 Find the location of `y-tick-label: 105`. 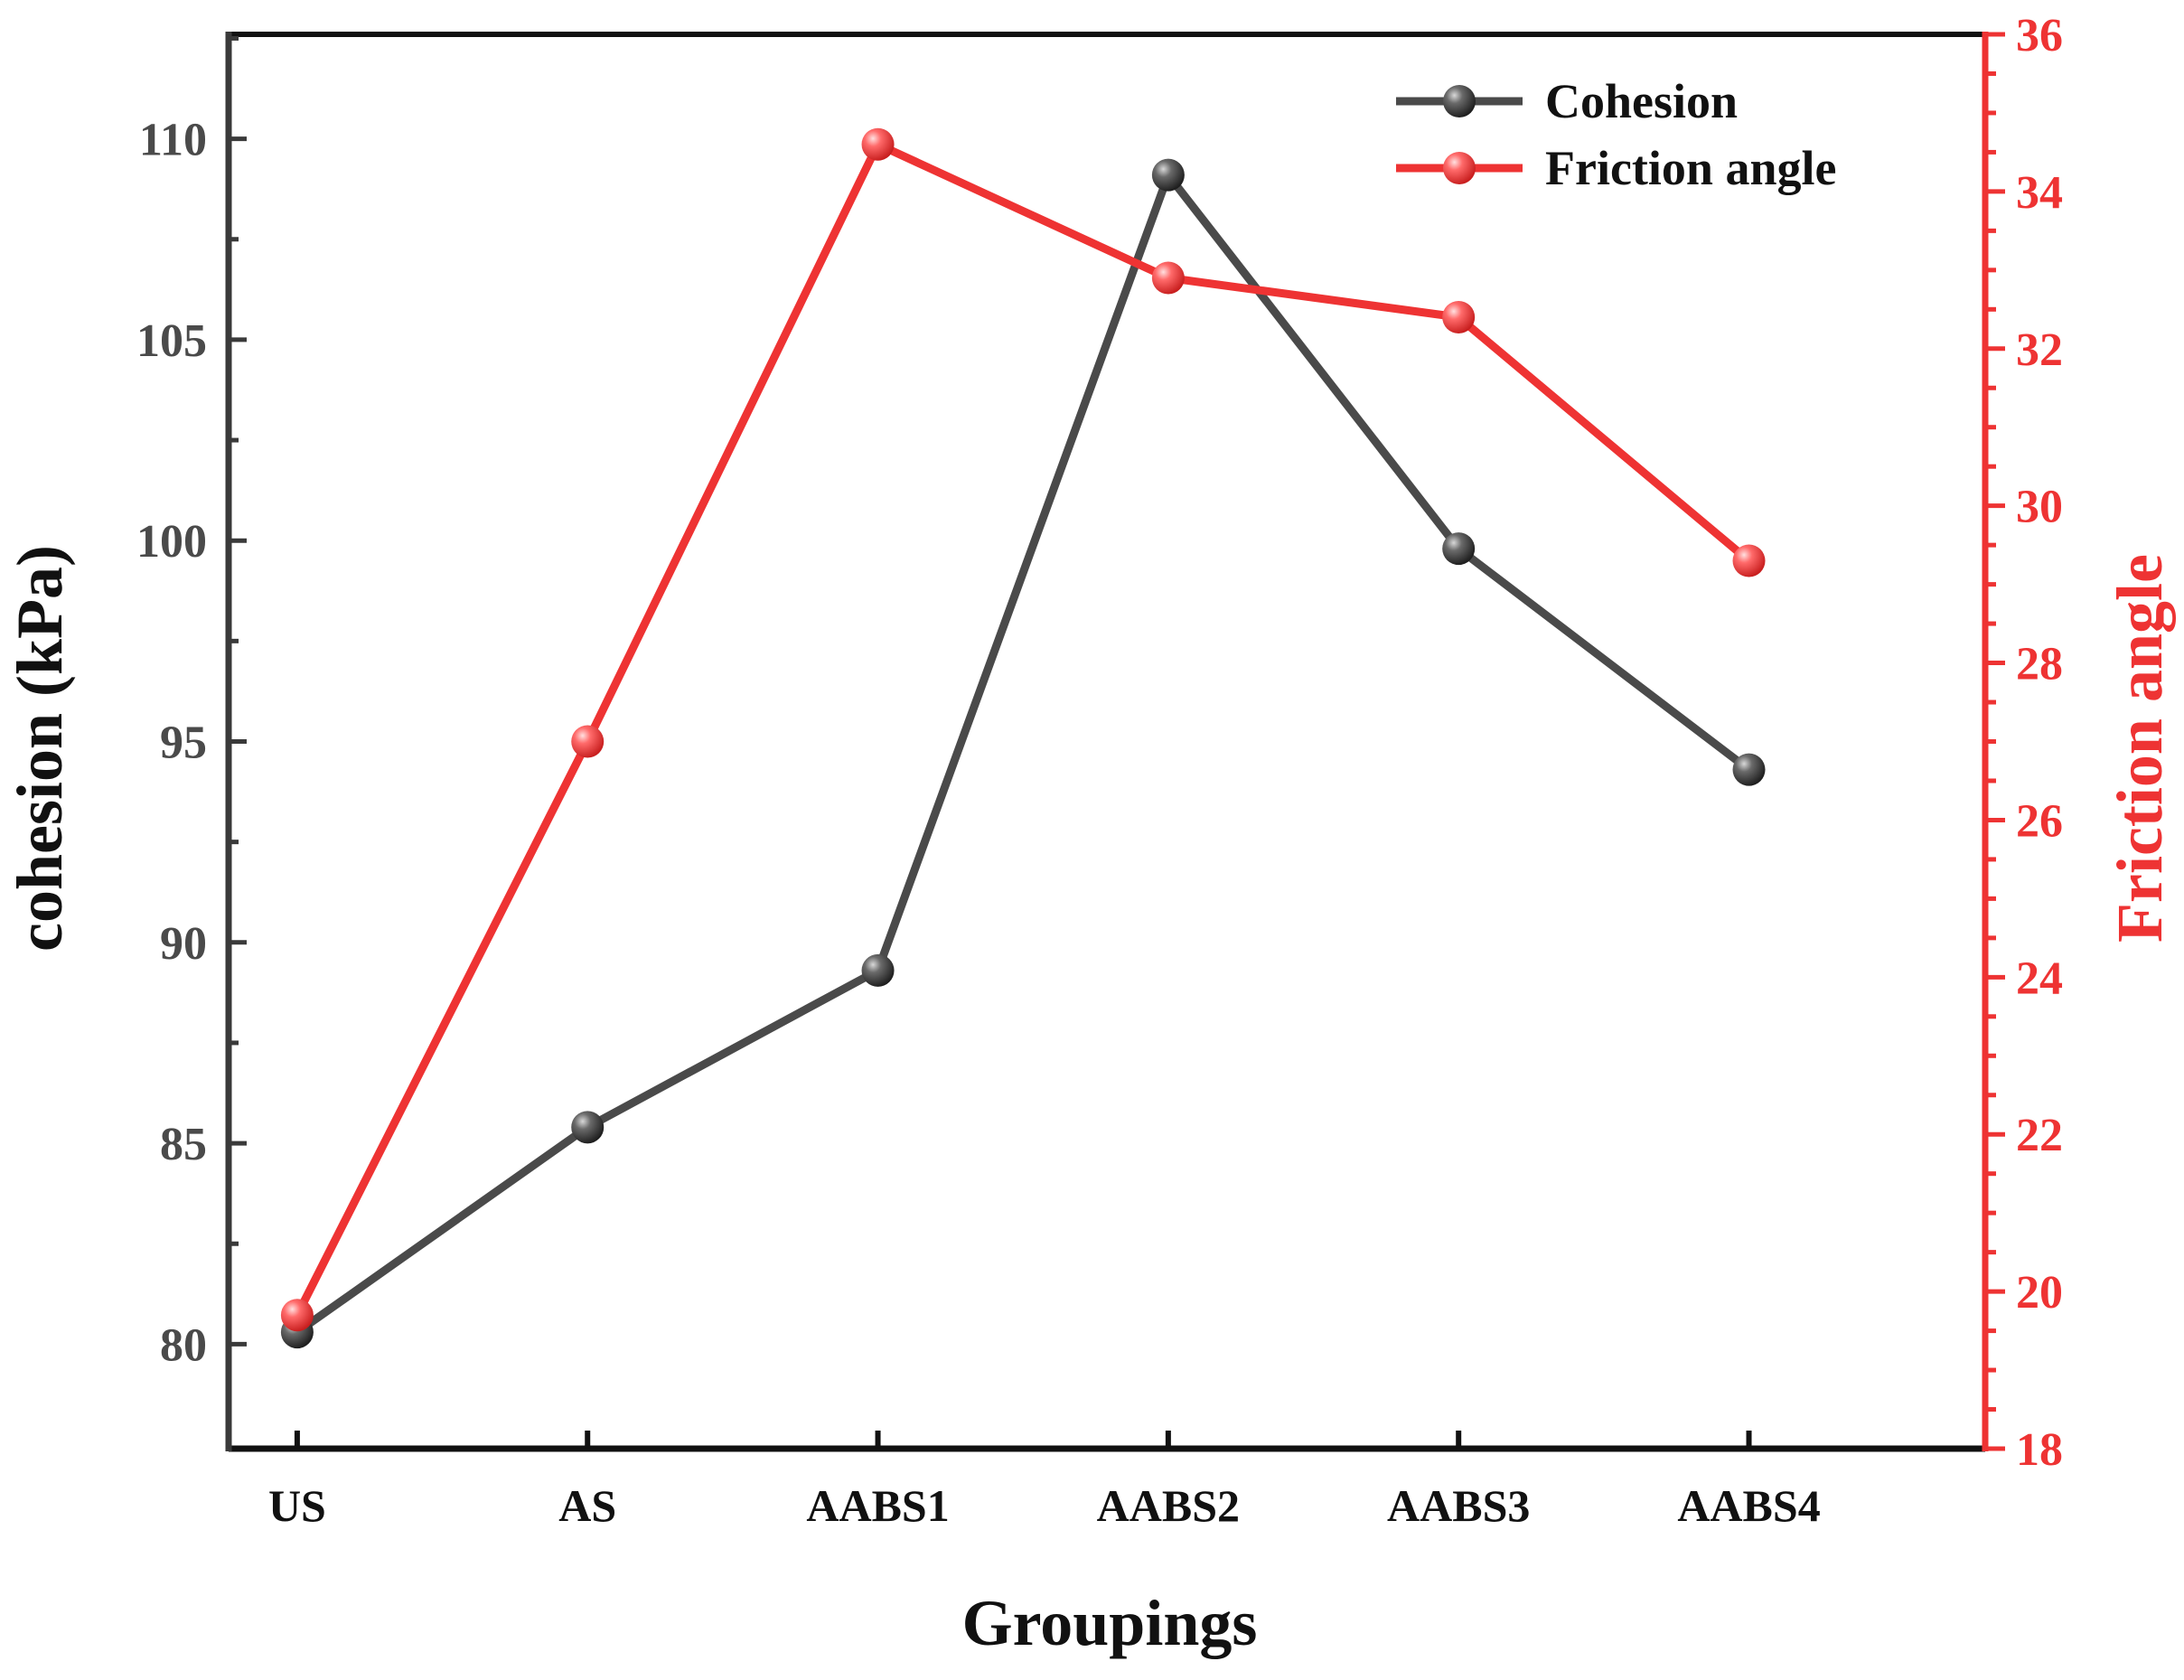

y-tick-label: 105 is located at coordinates (171, 341).